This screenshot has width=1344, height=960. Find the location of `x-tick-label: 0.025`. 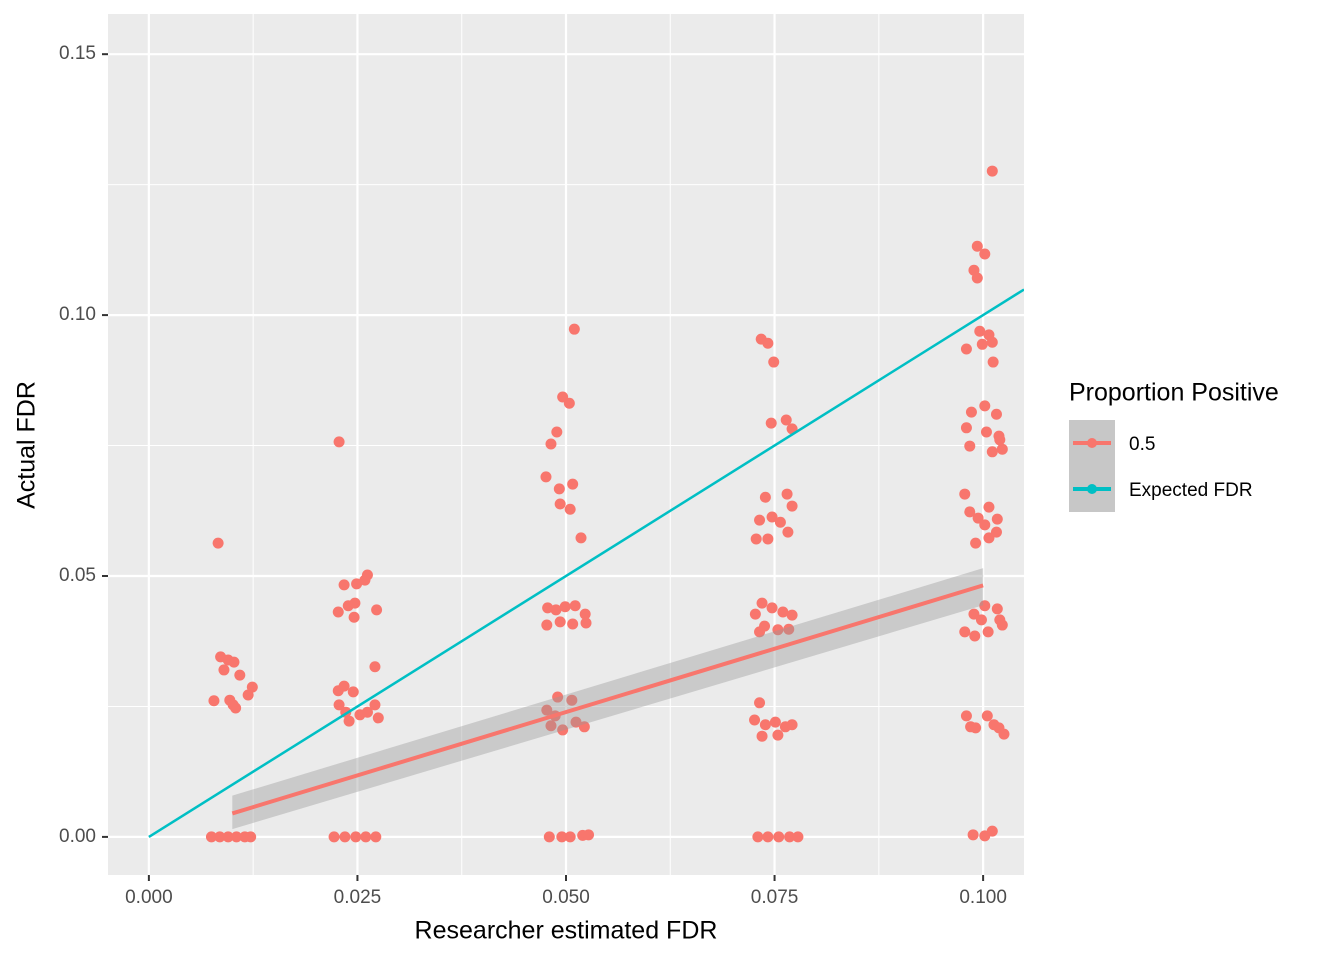

x-tick-label: 0.025 is located at coordinates (358, 897).